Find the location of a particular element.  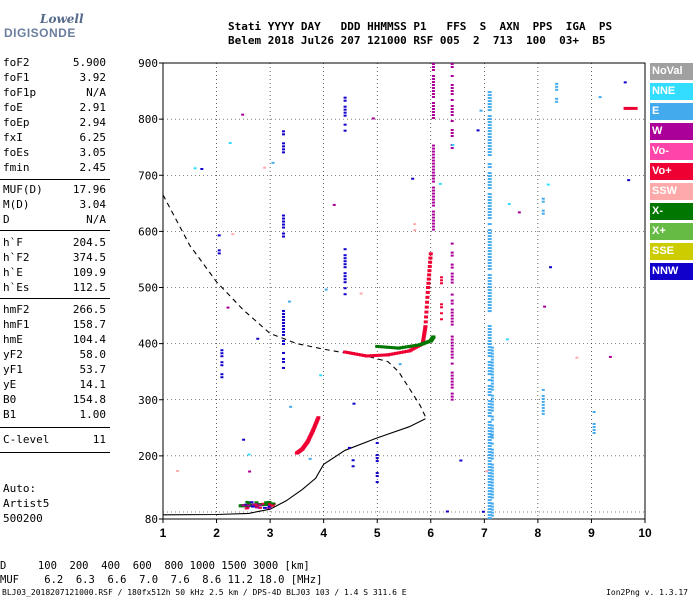

legend-item-nne: NNE is located at coordinates (671, 91).